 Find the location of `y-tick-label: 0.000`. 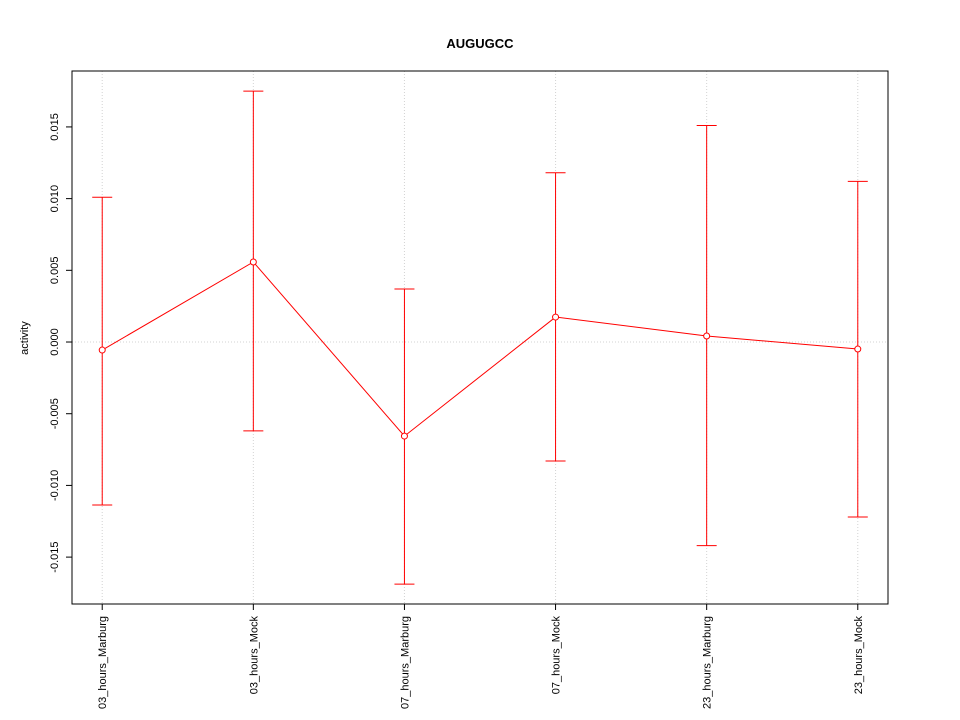

y-tick-label: 0.000 is located at coordinates (55, 342).